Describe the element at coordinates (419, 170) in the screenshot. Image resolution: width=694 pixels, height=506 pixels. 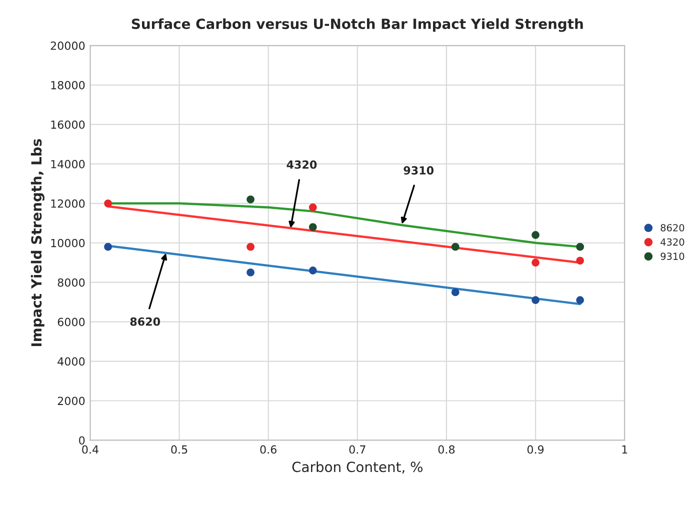
I see `annotation: 9310` at that location.